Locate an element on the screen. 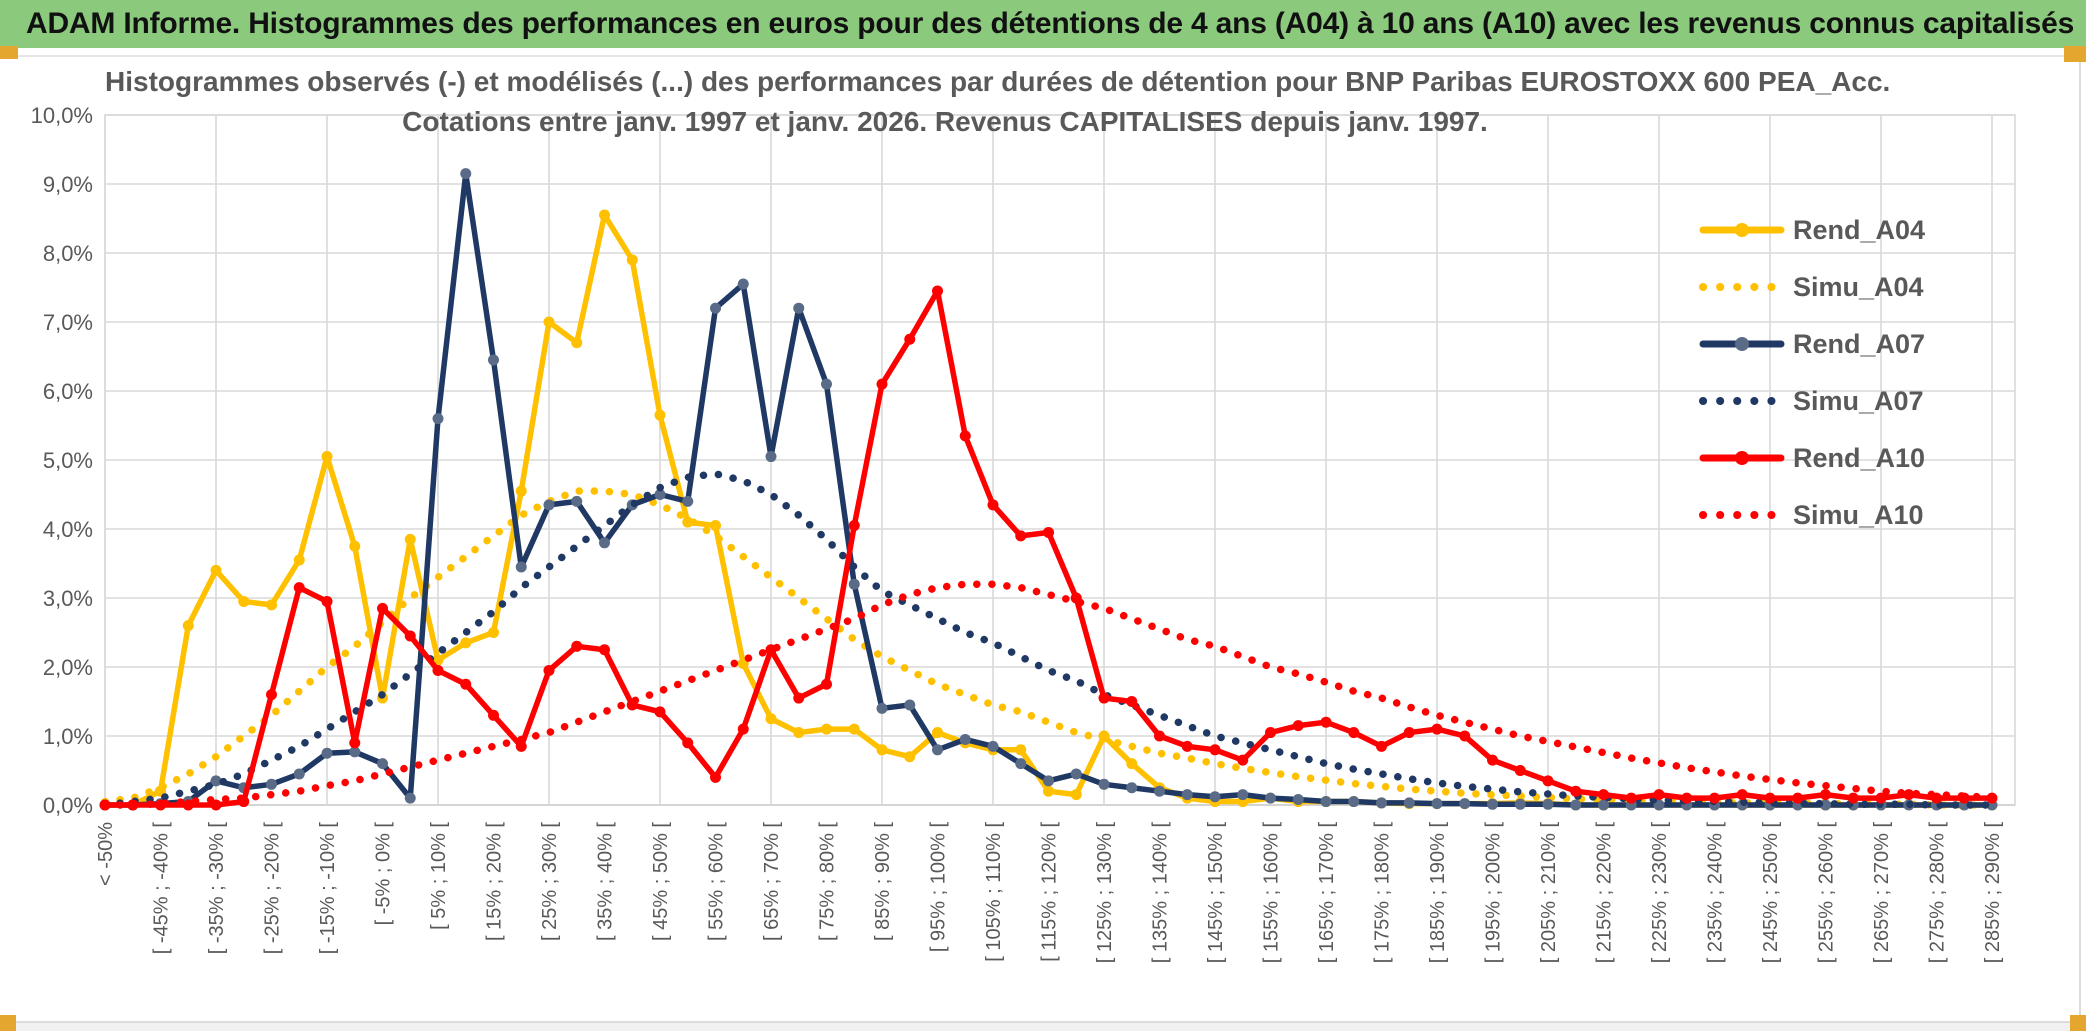 The height and width of the screenshot is (1031, 2086). svg-text: [ 235% ; 240% [ is located at coordinates (1716, 893).